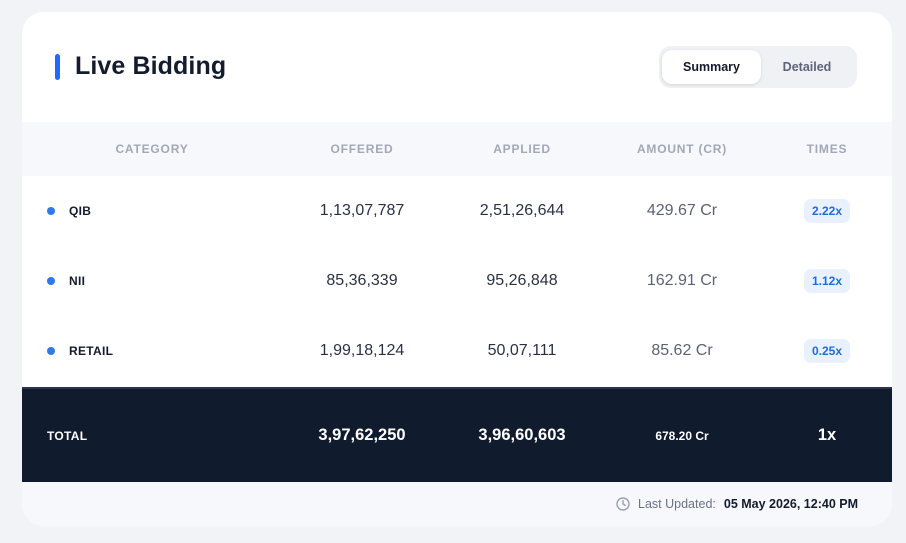 The width and height of the screenshot is (906, 543). Describe the element at coordinates (362, 210) in the screenshot. I see `offered-cell: 1,13,07,787` at that location.